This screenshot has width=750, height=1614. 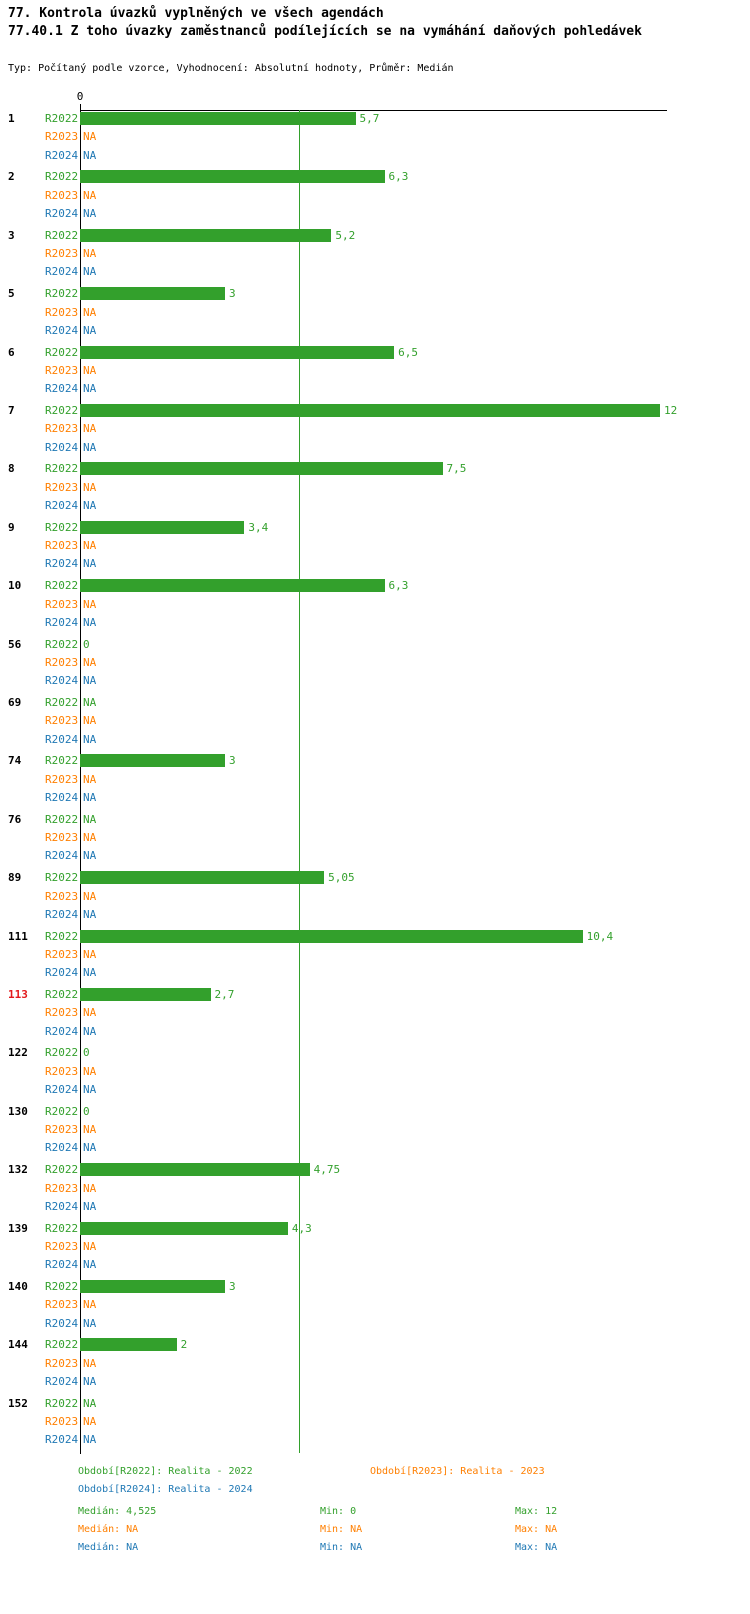 I want to click on value-label-r2022: 7,5, so click(x=456, y=469).